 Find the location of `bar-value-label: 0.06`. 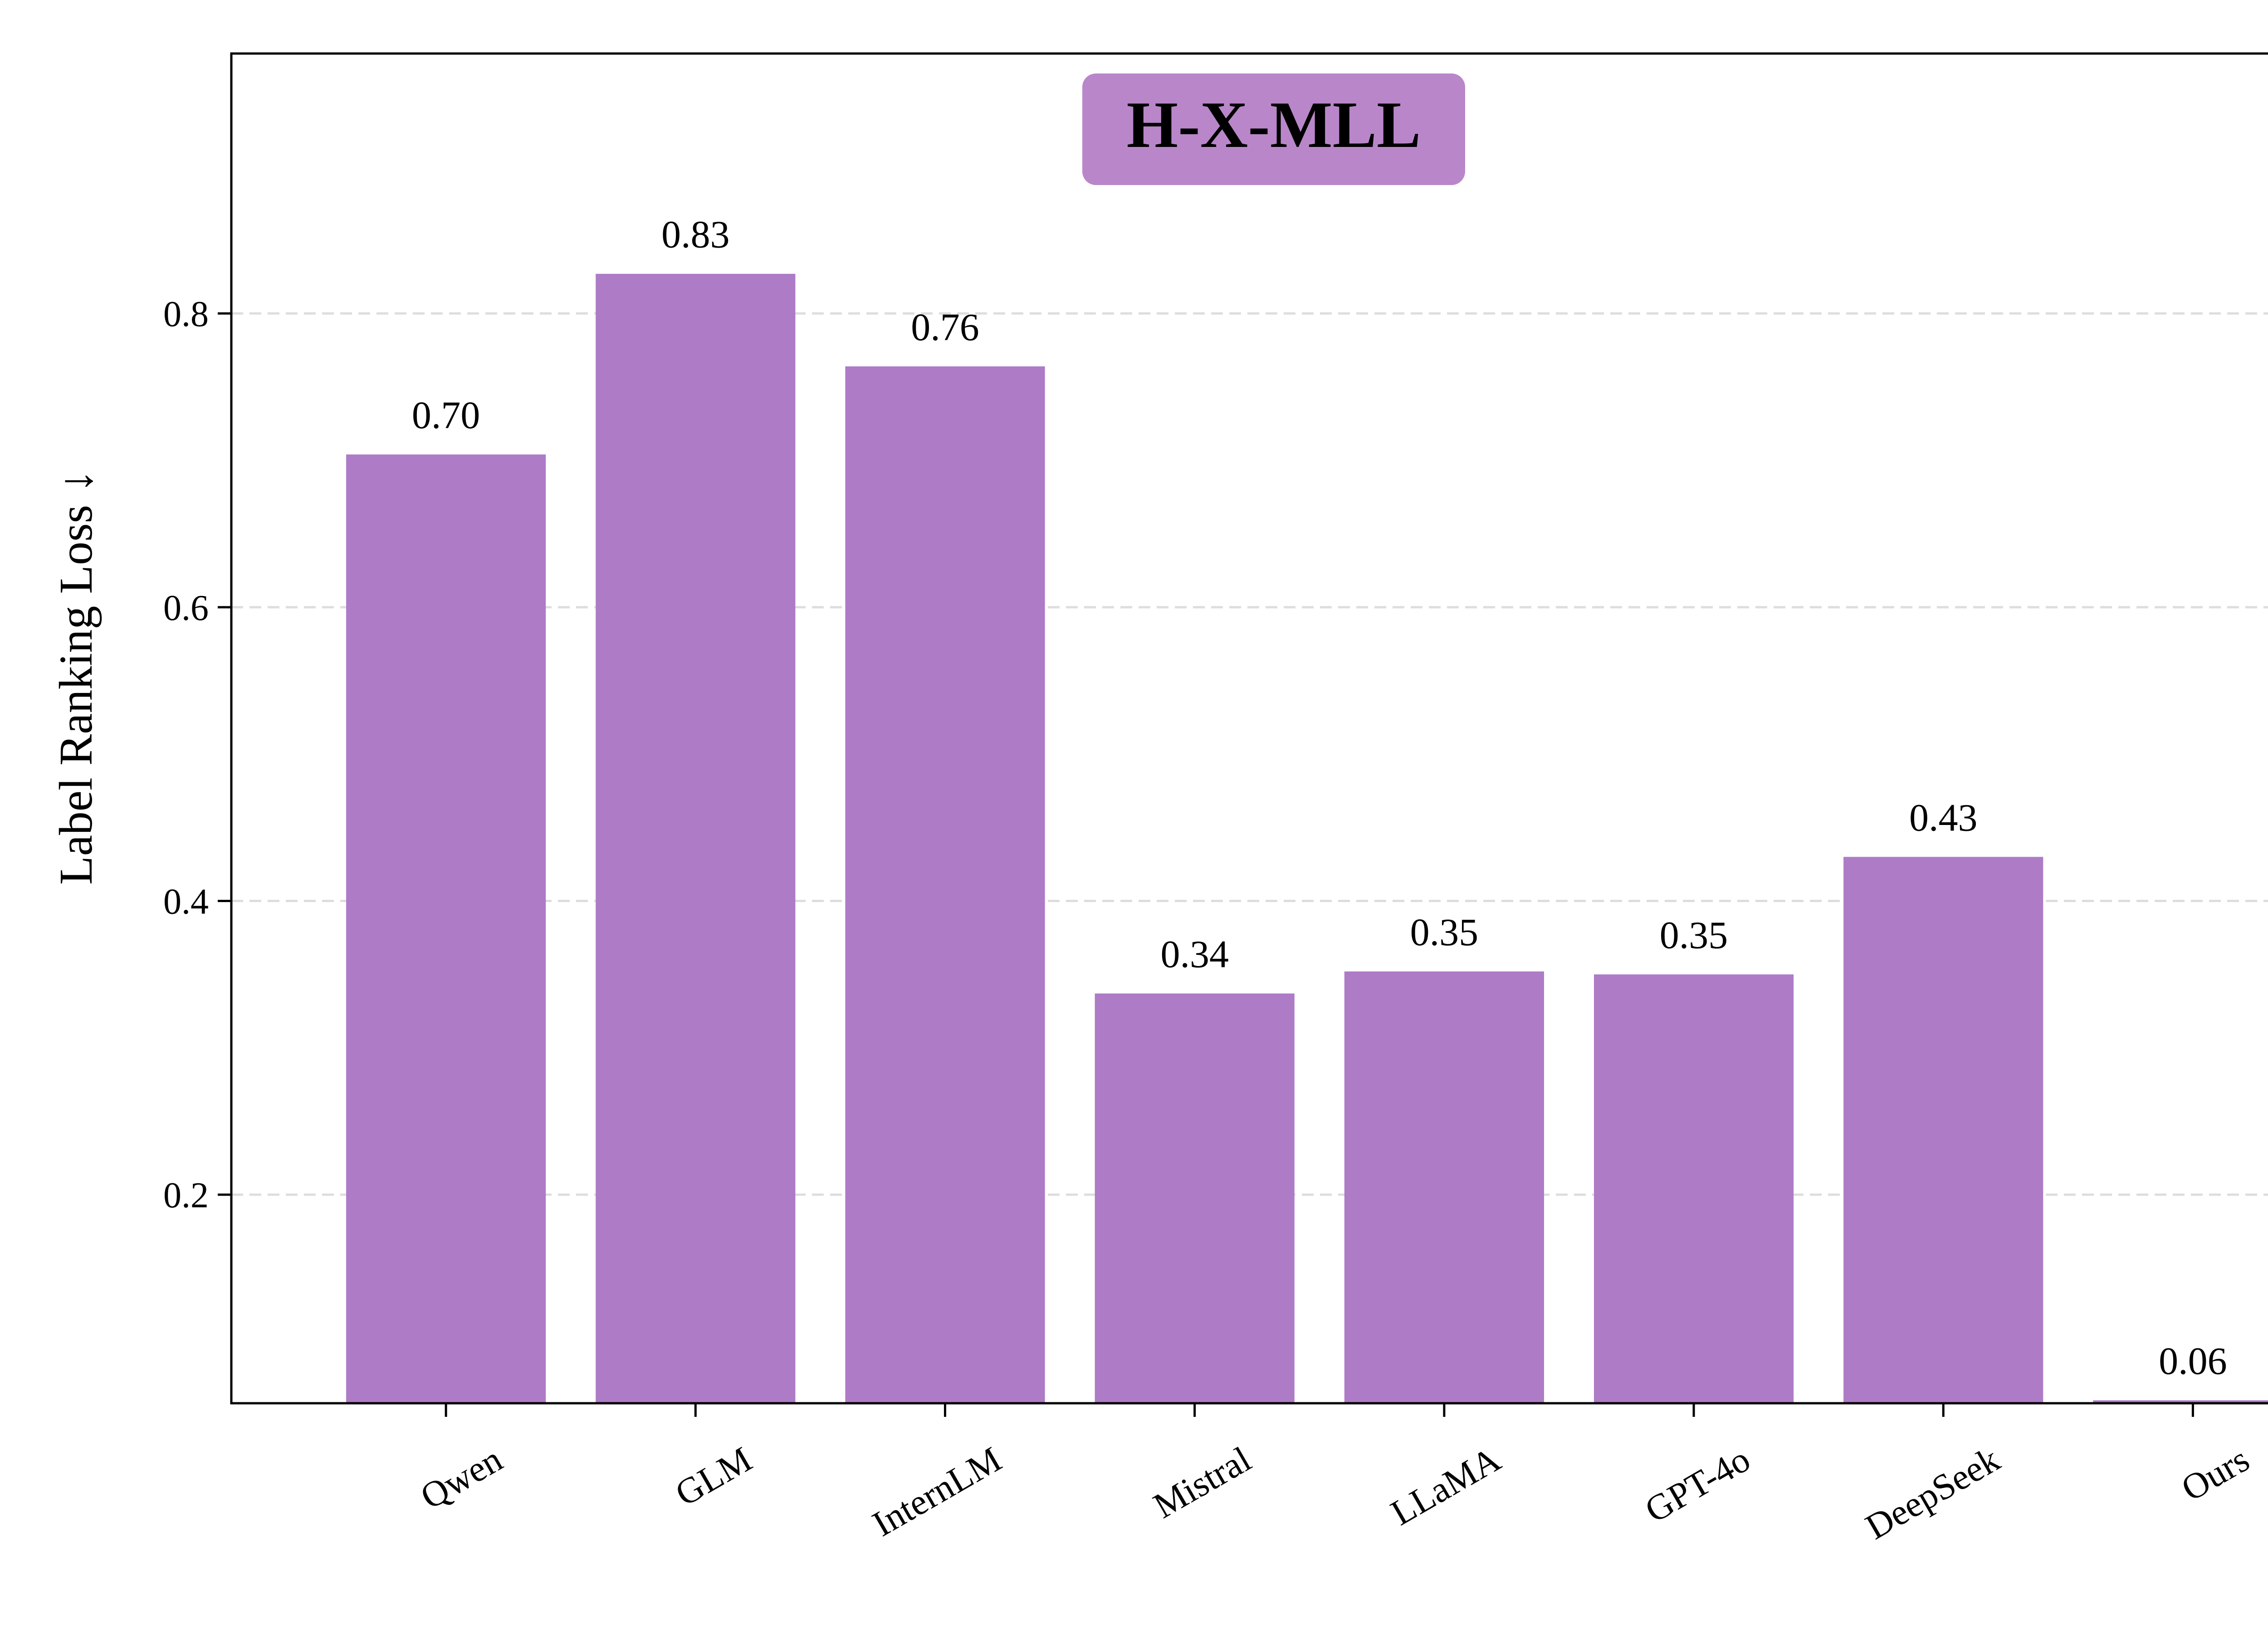

bar-value-label: 0.06 is located at coordinates (2193, 1361).